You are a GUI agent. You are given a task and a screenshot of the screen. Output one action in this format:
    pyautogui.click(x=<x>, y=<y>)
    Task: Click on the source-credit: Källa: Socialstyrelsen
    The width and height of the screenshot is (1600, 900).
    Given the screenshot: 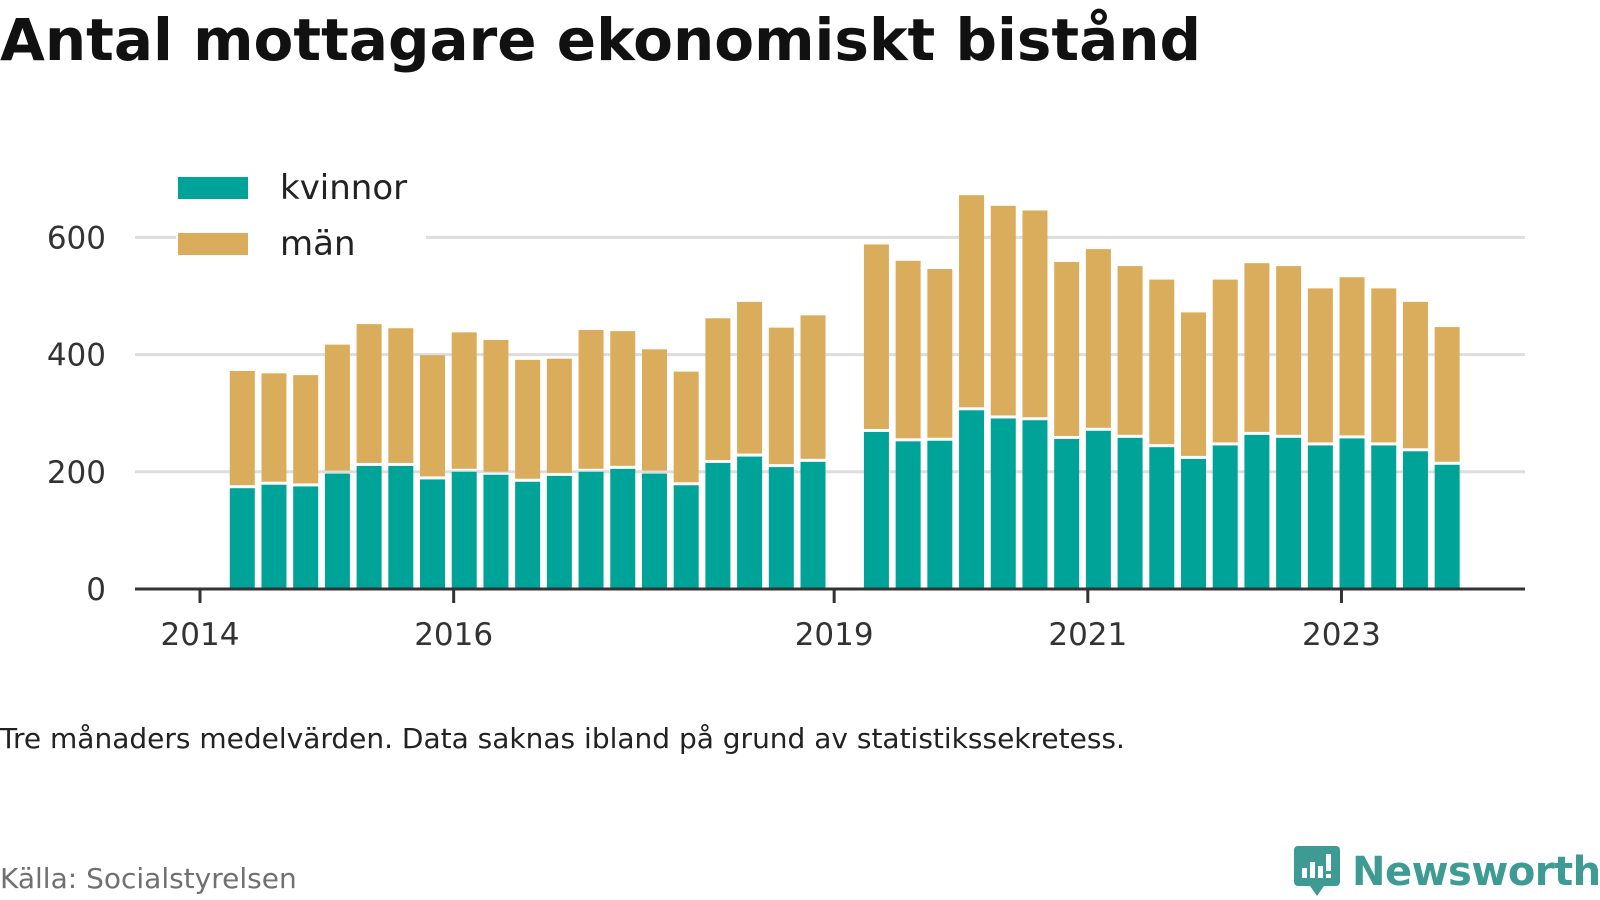 What is the action you would take?
    pyautogui.click(x=148, y=878)
    